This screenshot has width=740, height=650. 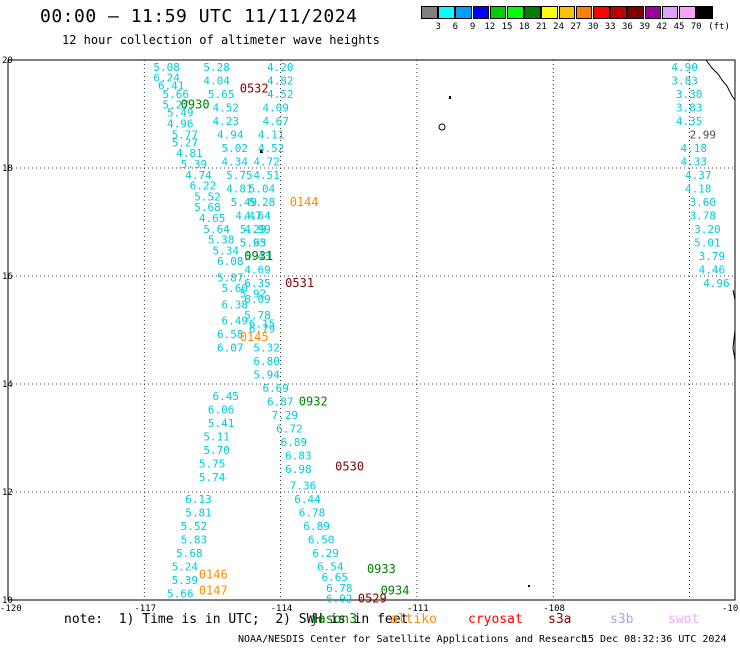 What do you see at coordinates (225, 121) in the screenshot?
I see `wave-height-label: 4.23` at bounding box center [225, 121].